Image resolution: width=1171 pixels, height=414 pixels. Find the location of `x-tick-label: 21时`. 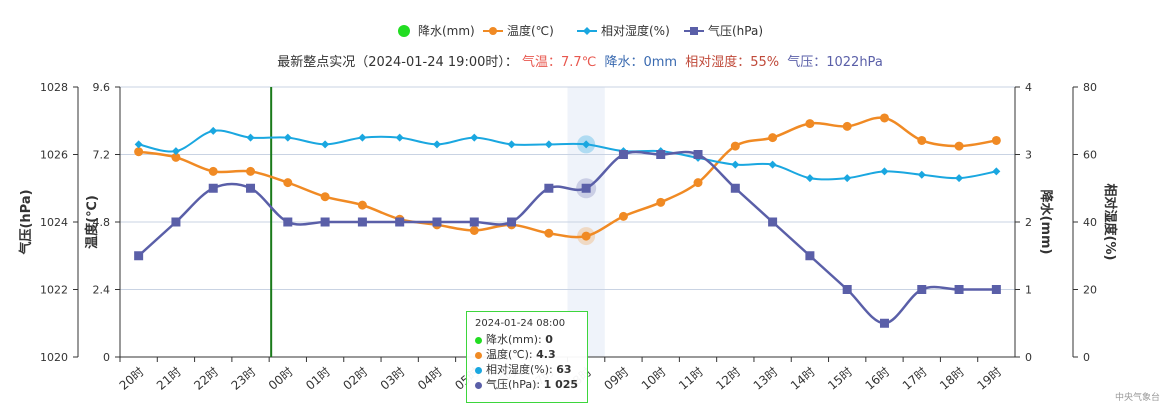

x-tick-label: 21时 is located at coordinates (169, 379).